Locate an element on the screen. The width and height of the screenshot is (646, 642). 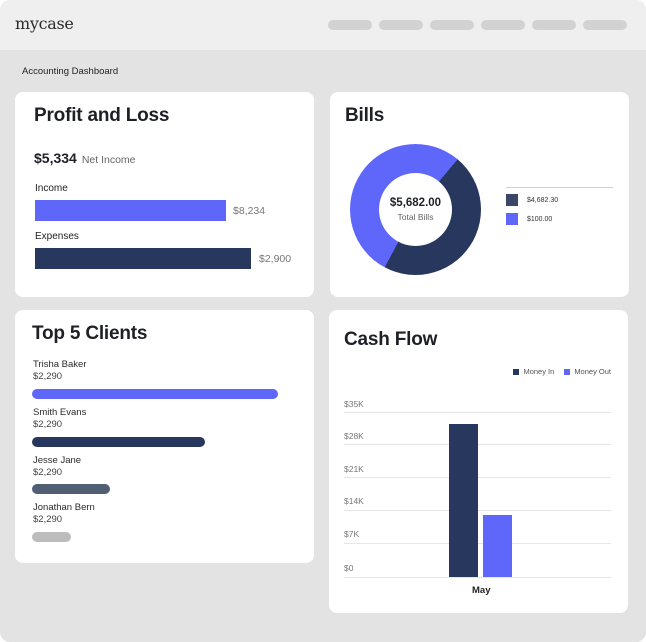
client-name: Jonathan Bern is located at coordinates (64, 507).